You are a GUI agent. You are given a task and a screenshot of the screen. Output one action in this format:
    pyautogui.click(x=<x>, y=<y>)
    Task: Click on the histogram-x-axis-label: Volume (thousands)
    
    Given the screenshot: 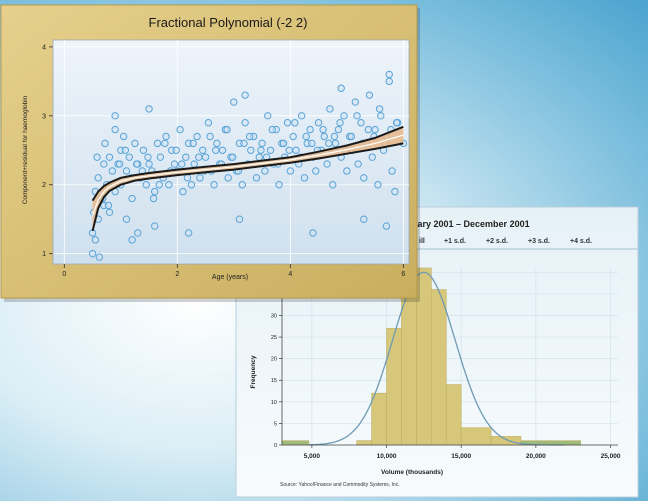 What is the action you would take?
    pyautogui.click(x=412, y=472)
    